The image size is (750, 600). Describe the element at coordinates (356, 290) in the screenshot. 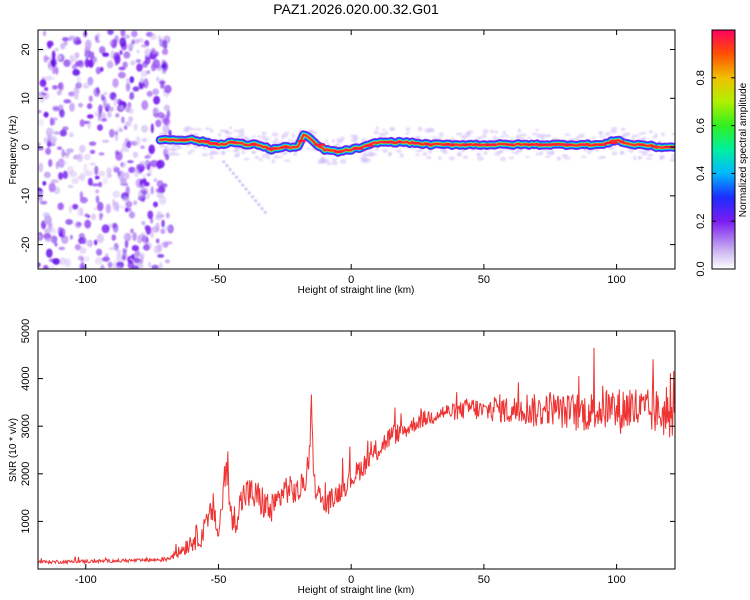

I see `spectrogram-x-label: Height of straight line (km)` at that location.